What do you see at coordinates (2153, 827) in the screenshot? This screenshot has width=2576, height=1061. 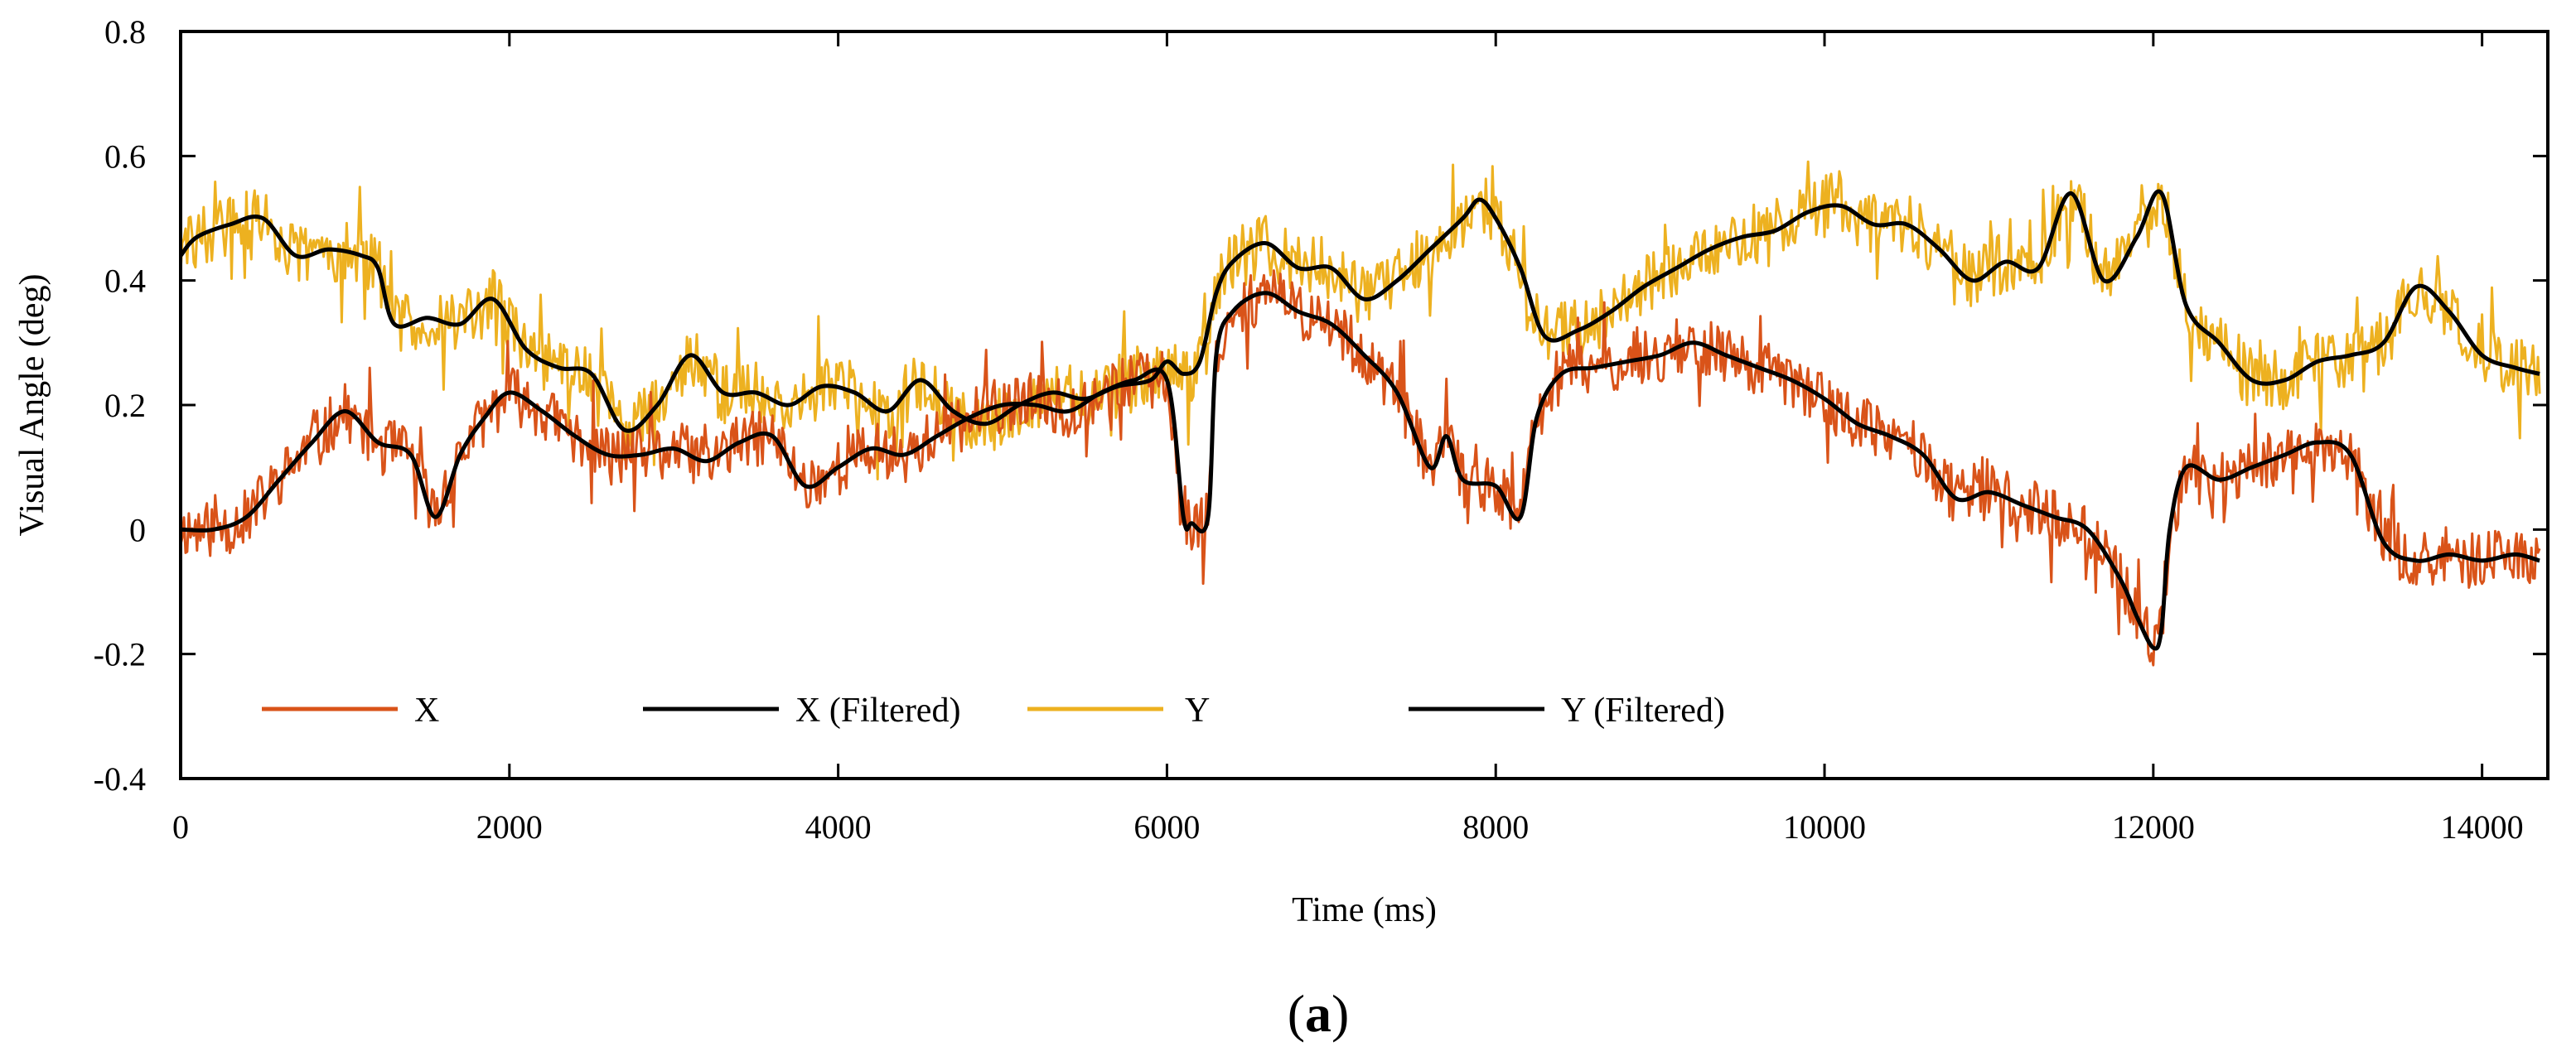 I see `x-tick-label: 12000` at bounding box center [2153, 827].